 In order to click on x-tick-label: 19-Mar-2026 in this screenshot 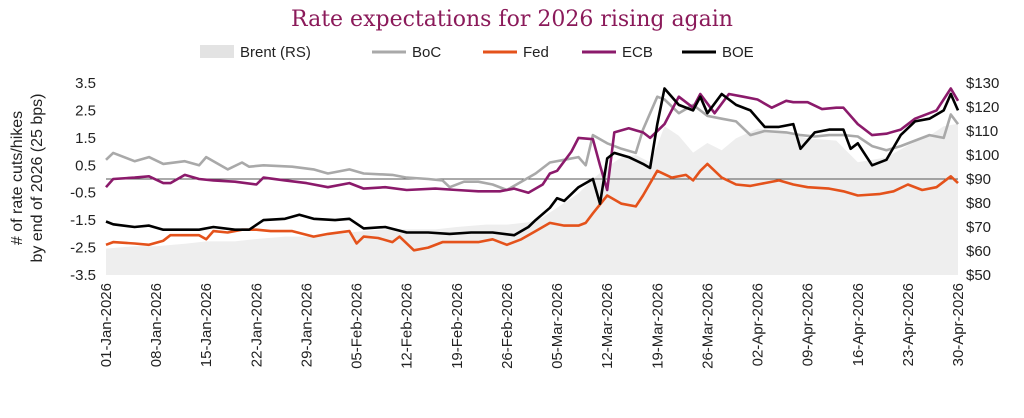, I will do `click(657, 326)`.